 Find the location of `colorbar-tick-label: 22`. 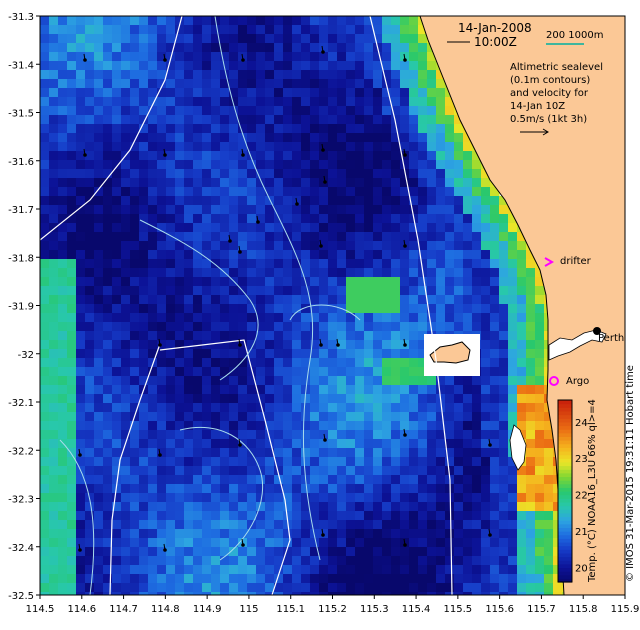

colorbar-tick-label: 22 is located at coordinates (581, 496).